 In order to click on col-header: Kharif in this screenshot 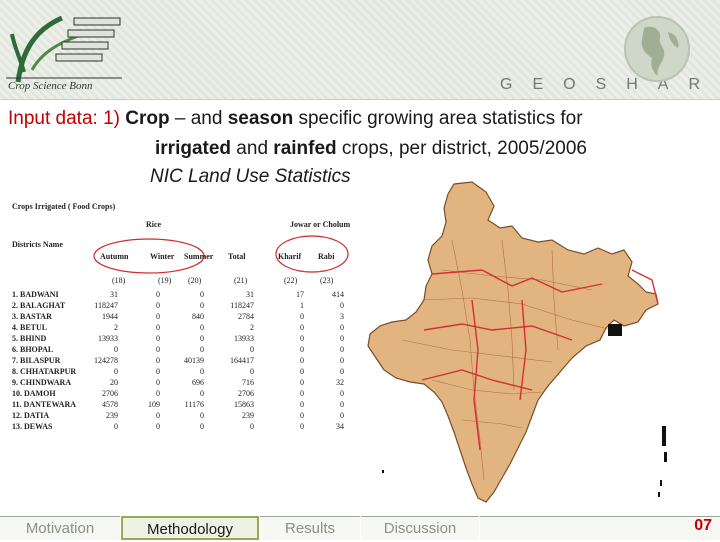, I will do `click(290, 256)`.